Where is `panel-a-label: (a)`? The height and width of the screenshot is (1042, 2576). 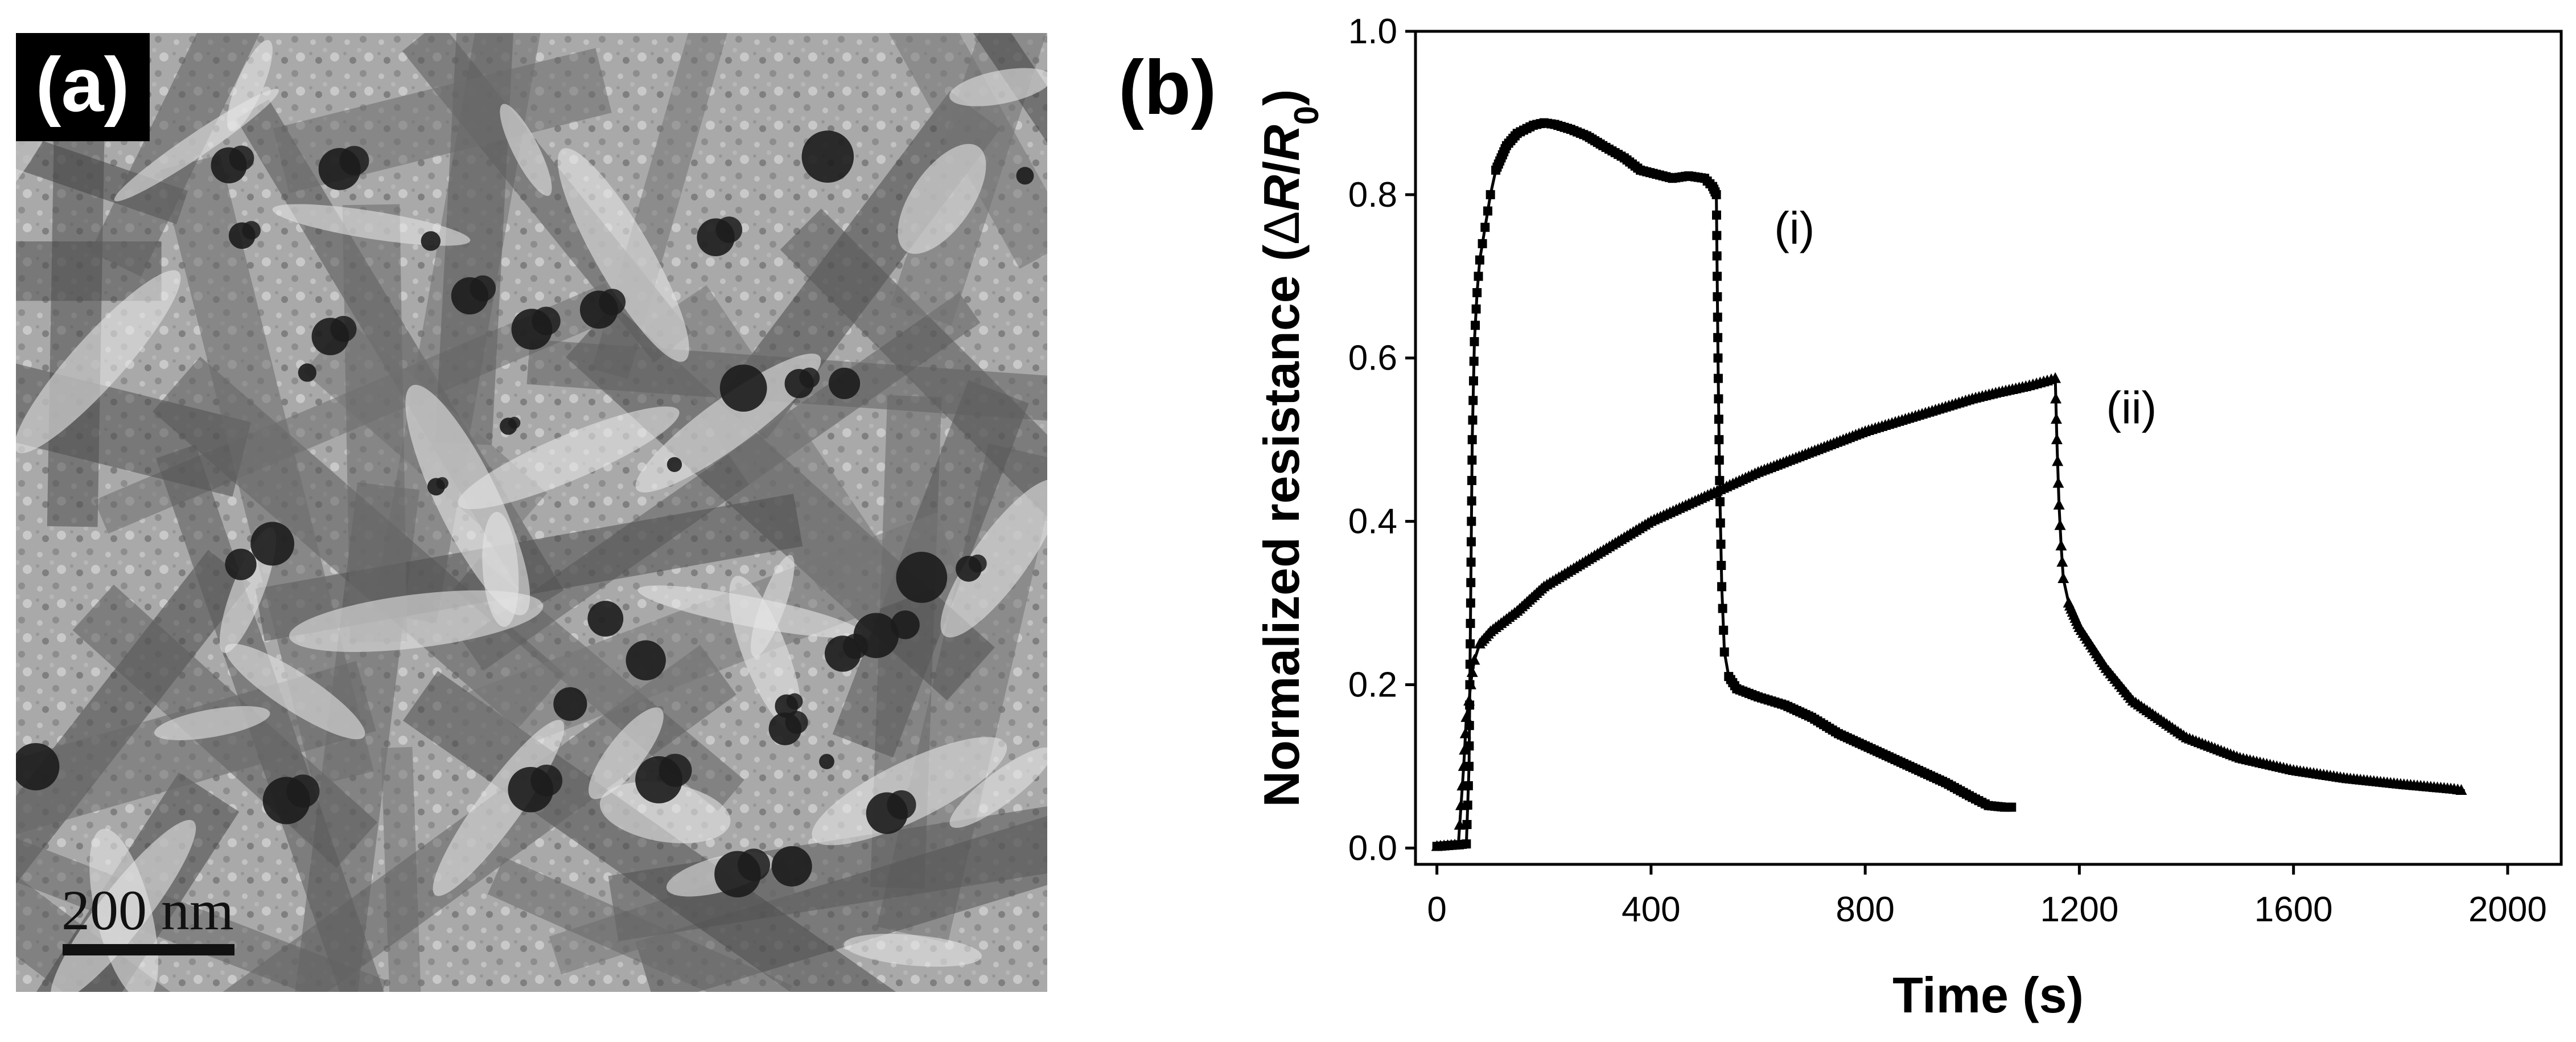 panel-a-label: (a) is located at coordinates (83, 85).